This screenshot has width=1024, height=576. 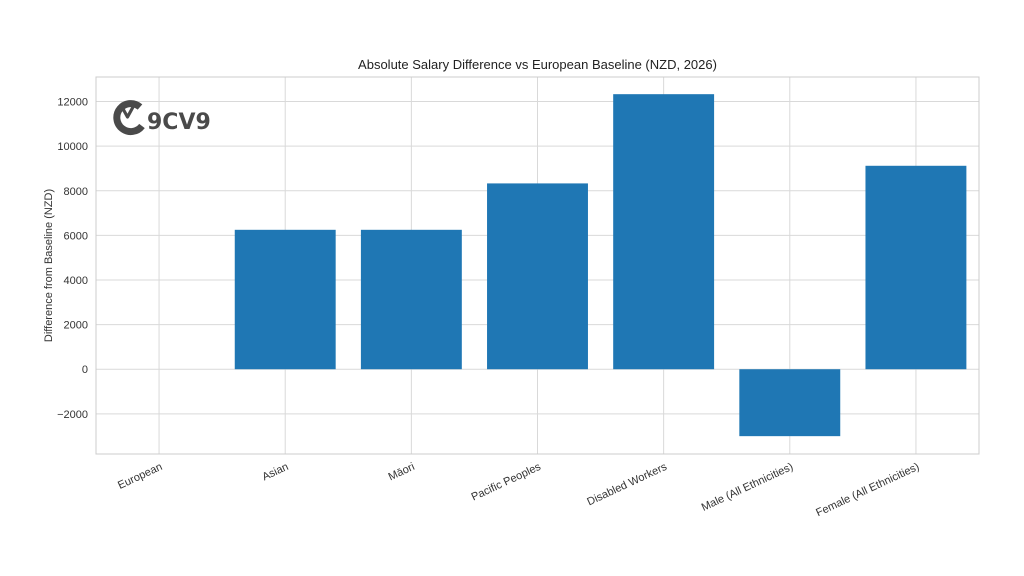 I want to click on y-tick-label: 10000, so click(x=72, y=147).